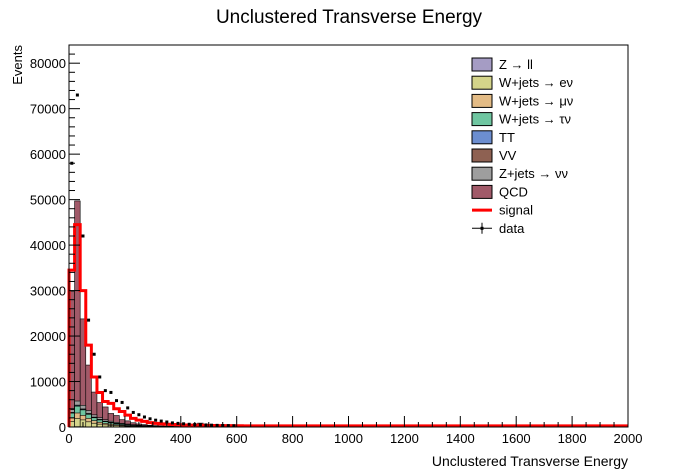 The height and width of the screenshot is (475, 698). Describe the element at coordinates (293, 438) in the screenshot. I see `x-tick-label-4: 800` at that location.